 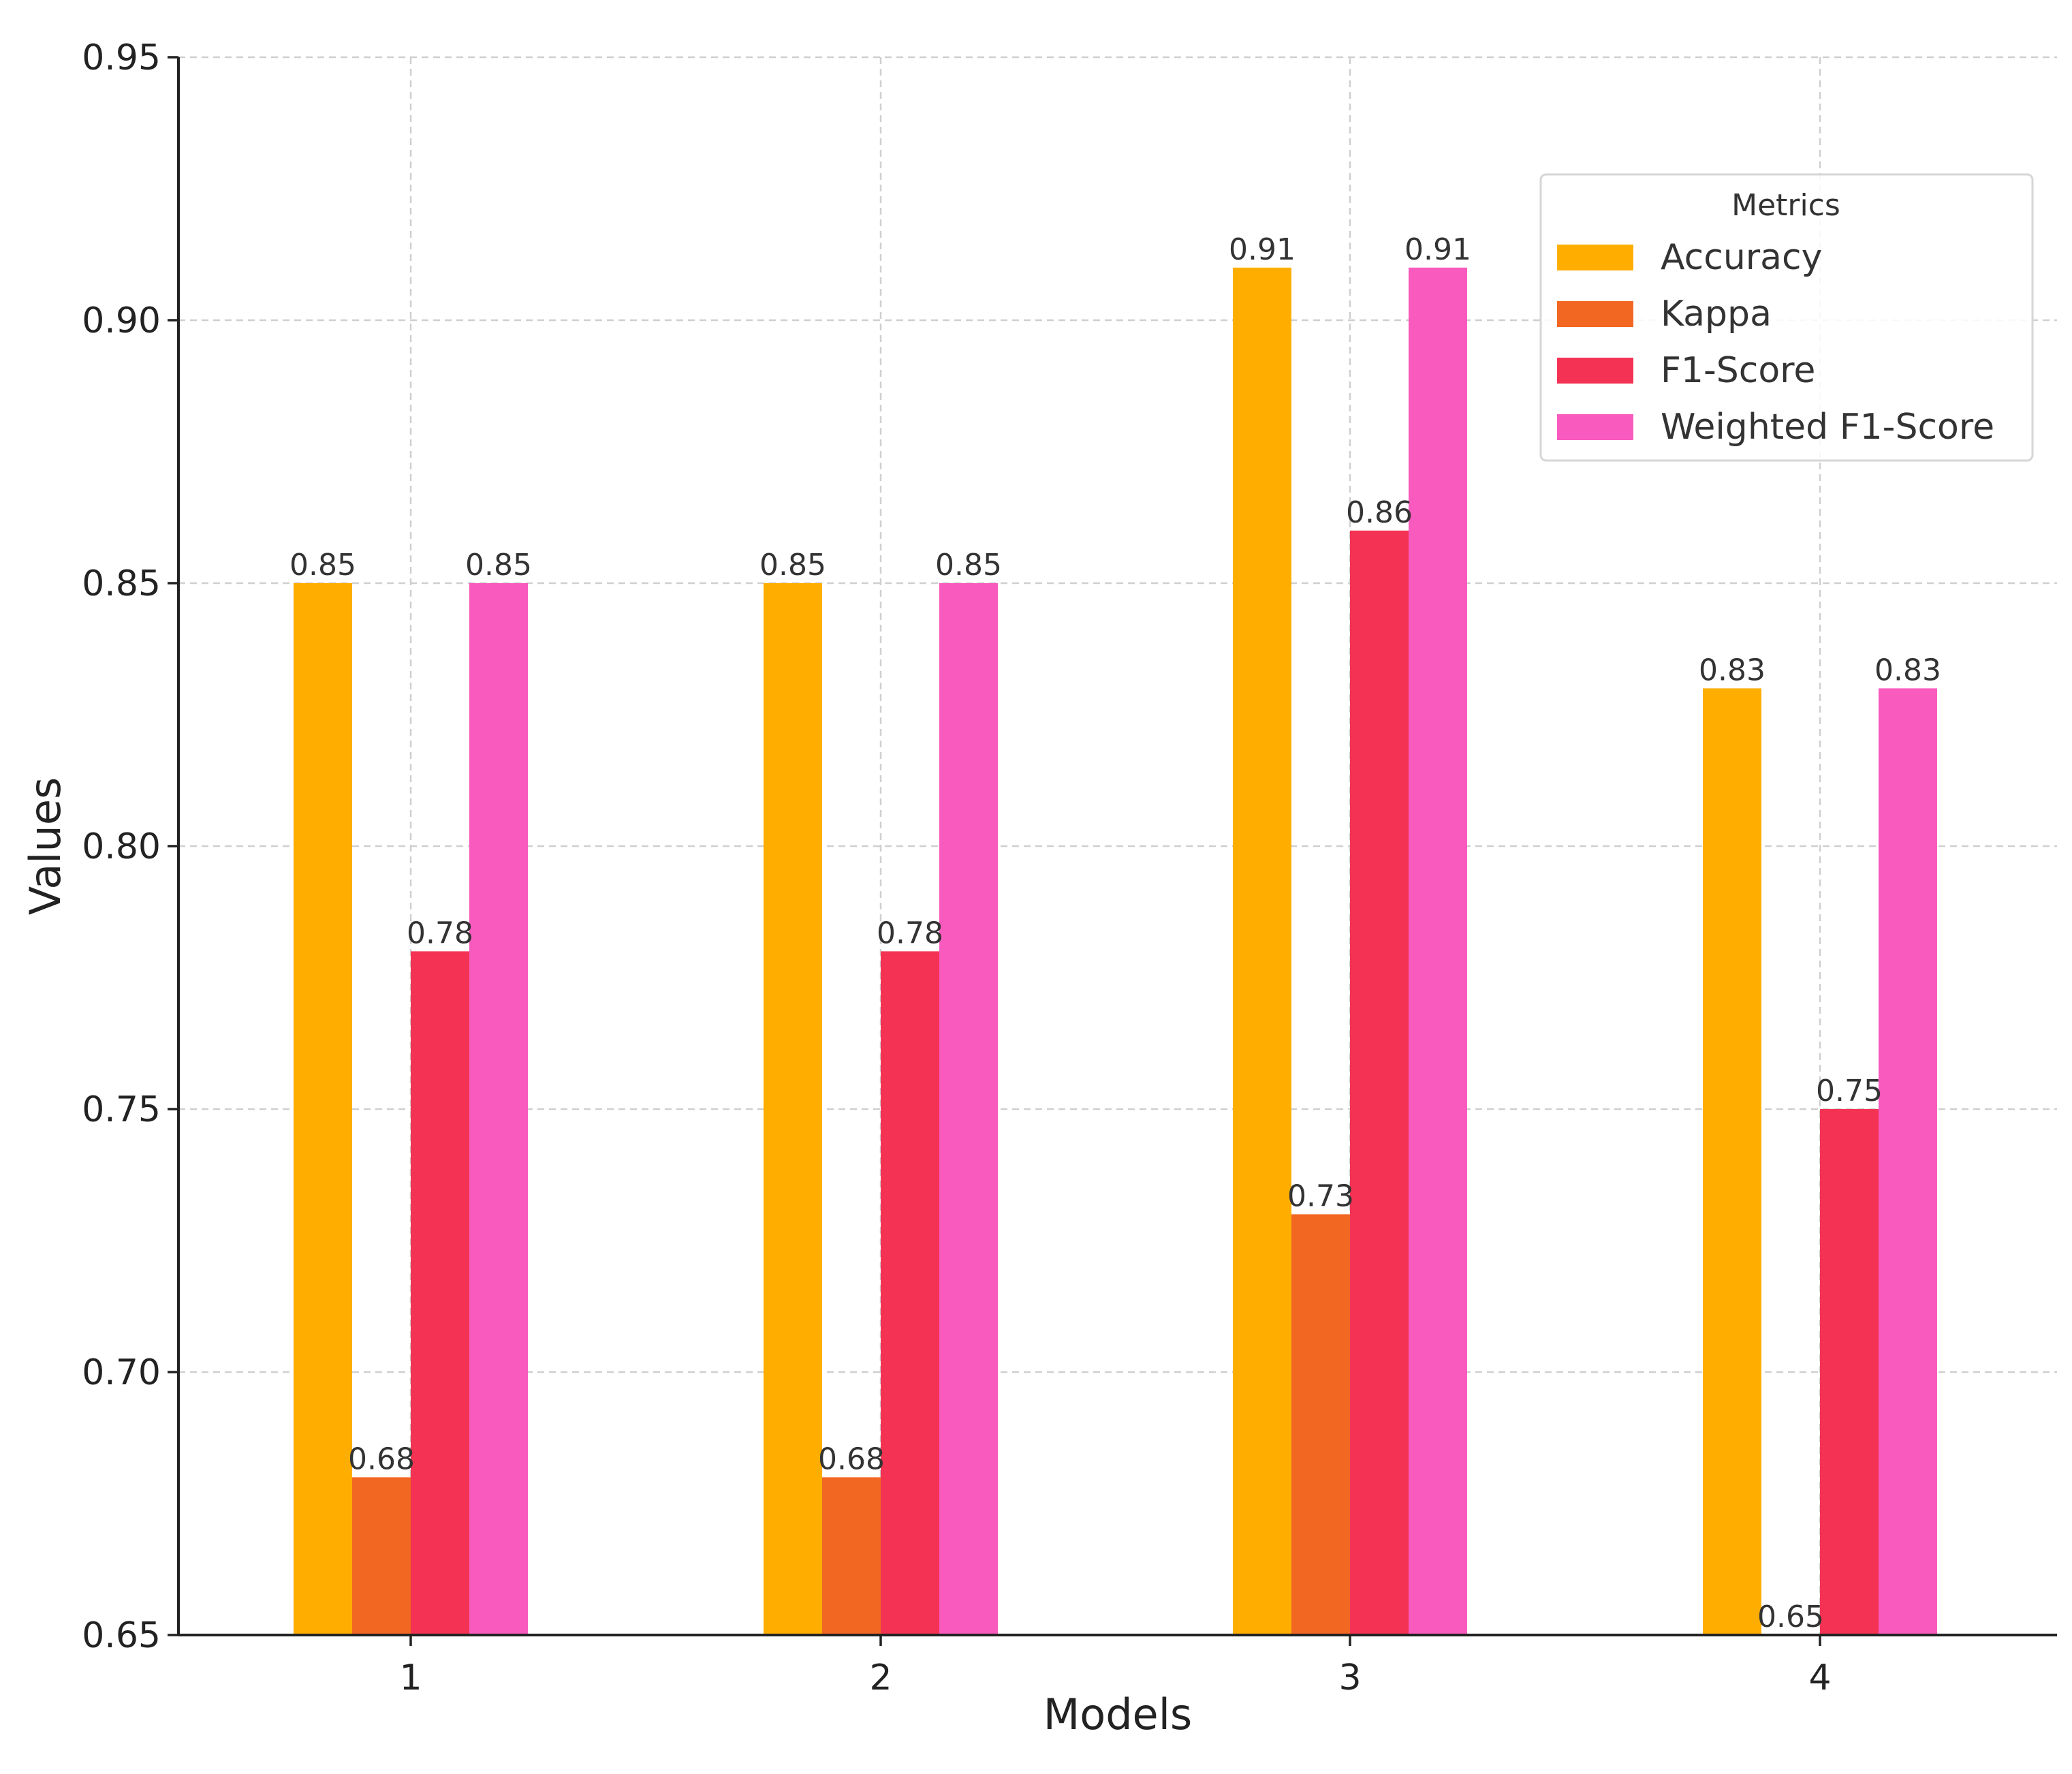 I want to click on bar-value-label: 0.75, so click(x=1849, y=1091).